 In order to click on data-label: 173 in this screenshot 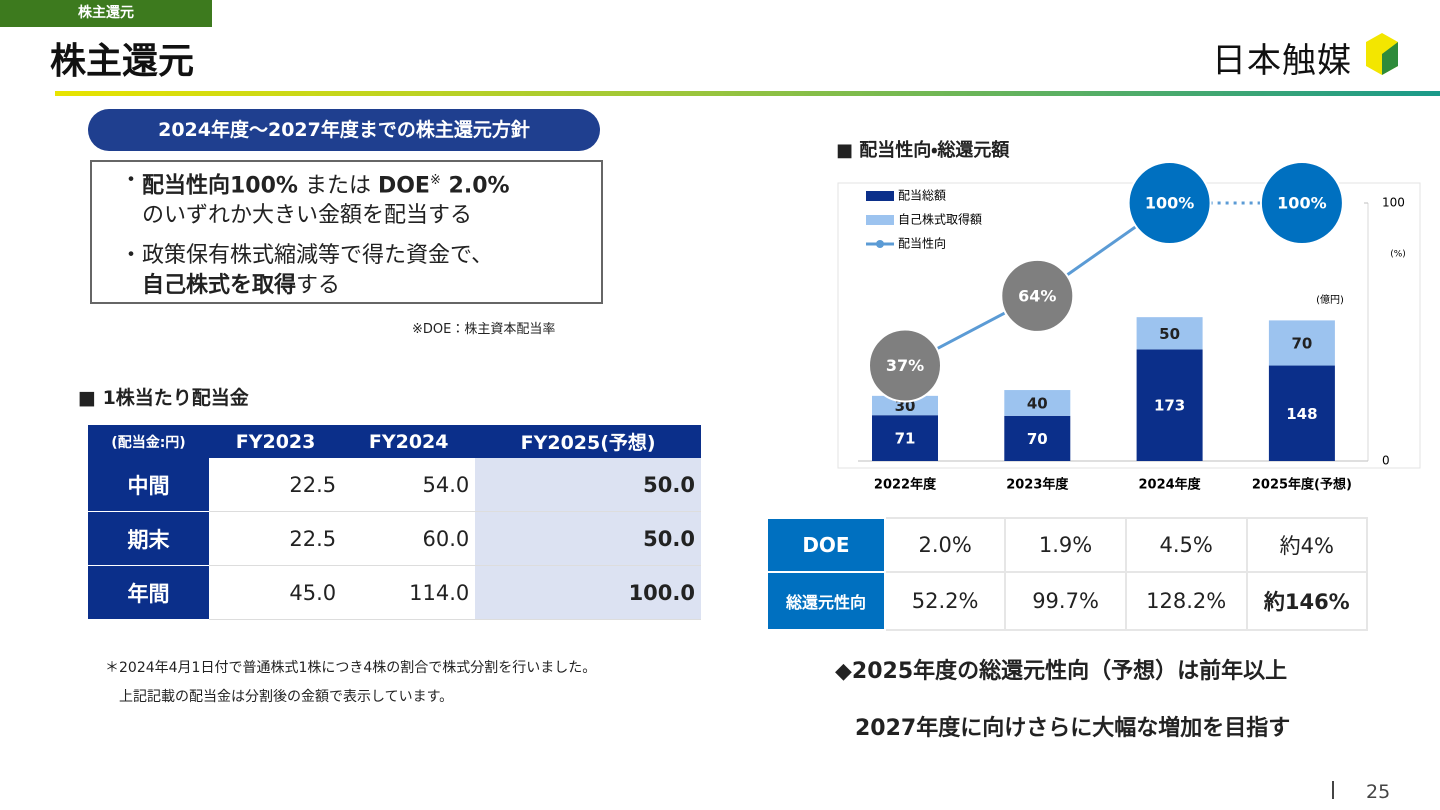, I will do `click(1169, 406)`.